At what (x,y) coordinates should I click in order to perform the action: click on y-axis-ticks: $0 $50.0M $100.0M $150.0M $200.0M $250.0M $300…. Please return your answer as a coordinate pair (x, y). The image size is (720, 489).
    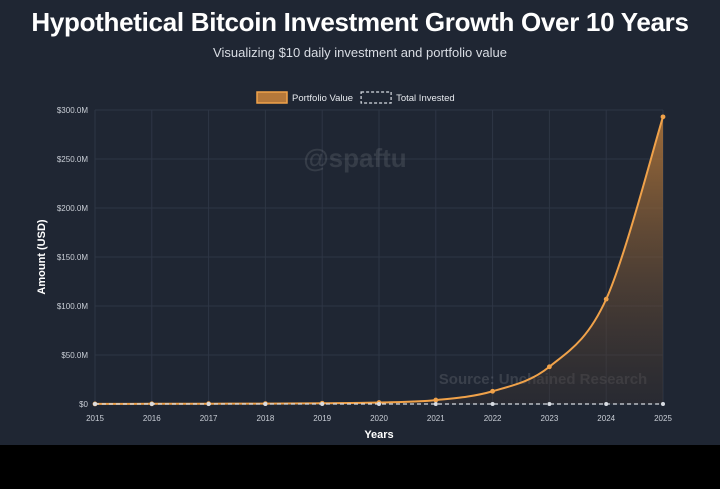
    Looking at the image, I should click on (73, 257).